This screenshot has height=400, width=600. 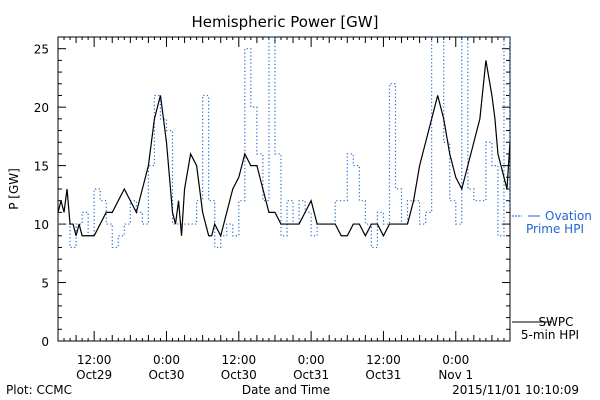 What do you see at coordinates (39, 390) in the screenshot?
I see `footer-plot-source: Plot: CCMC` at bounding box center [39, 390].